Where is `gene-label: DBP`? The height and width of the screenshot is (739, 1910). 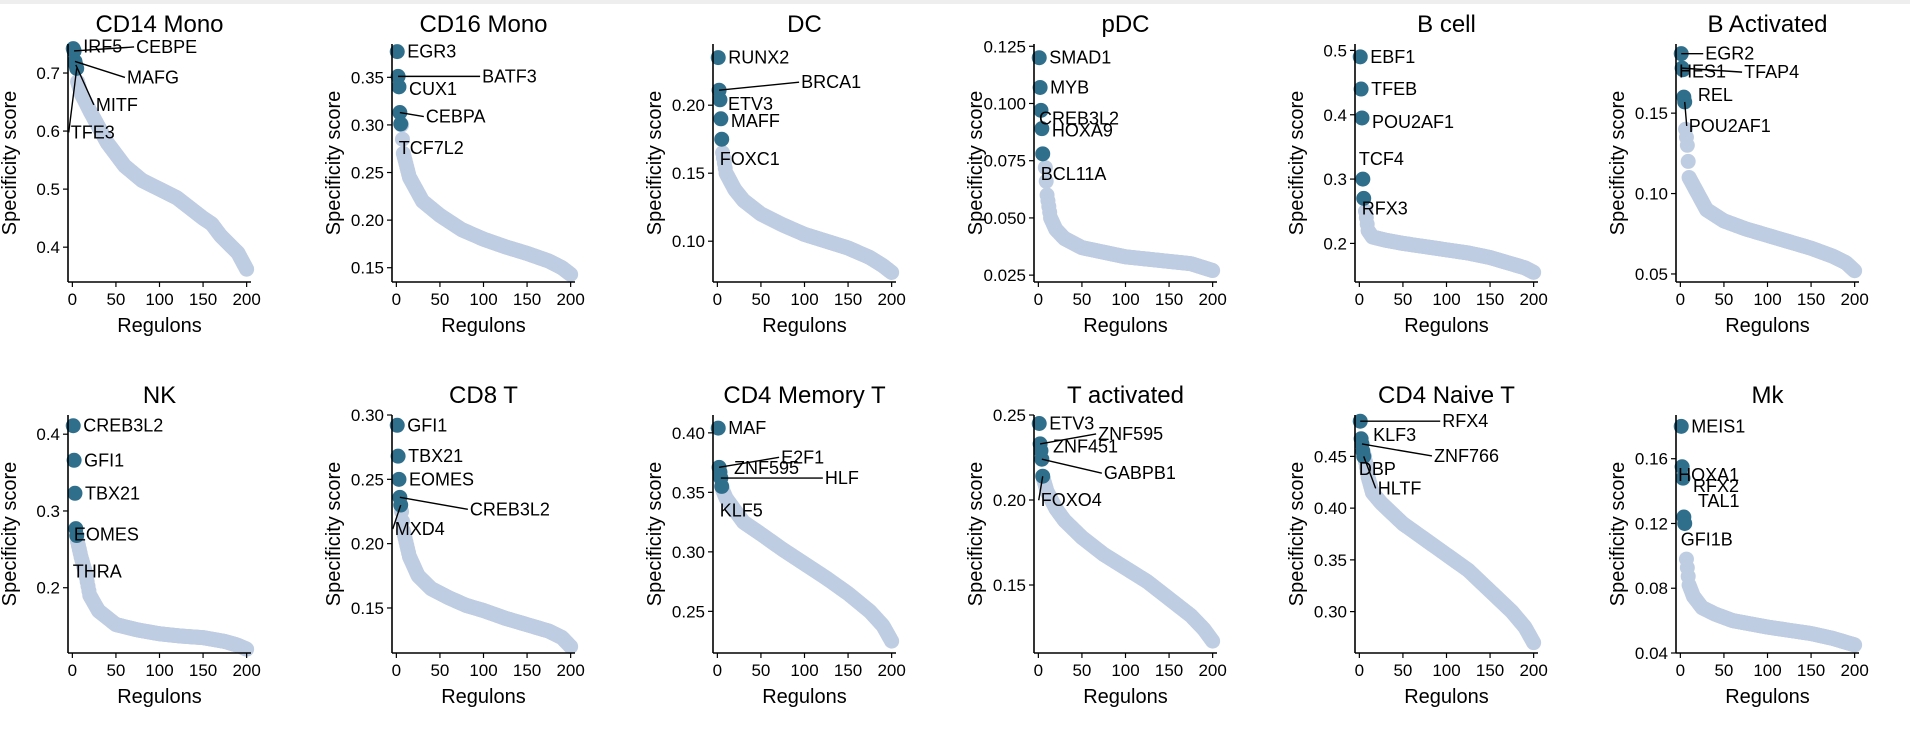 gene-label: DBP is located at coordinates (1377, 469).